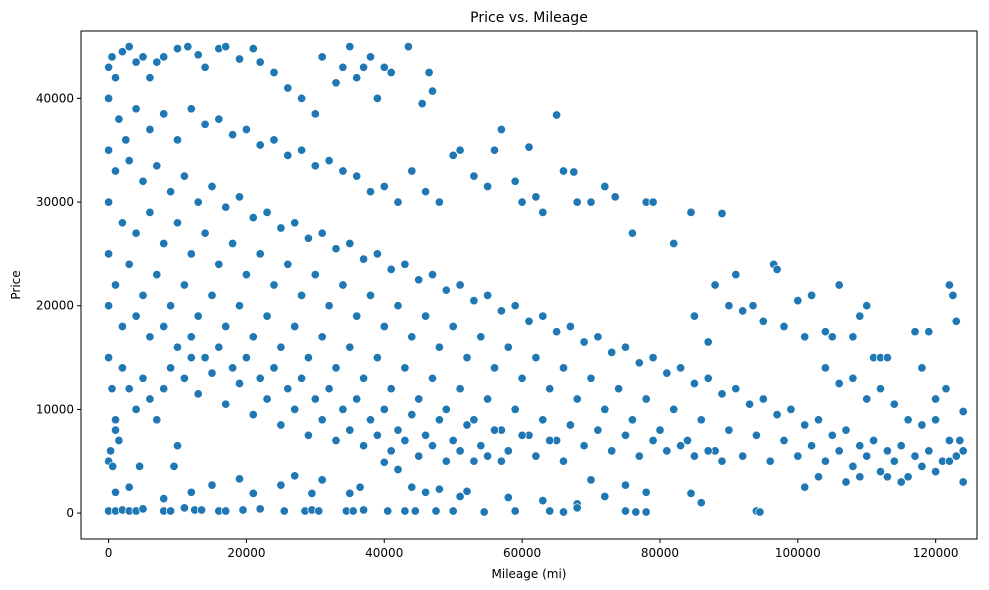  I want to click on y-tick-label: 0, so click(70, 513).